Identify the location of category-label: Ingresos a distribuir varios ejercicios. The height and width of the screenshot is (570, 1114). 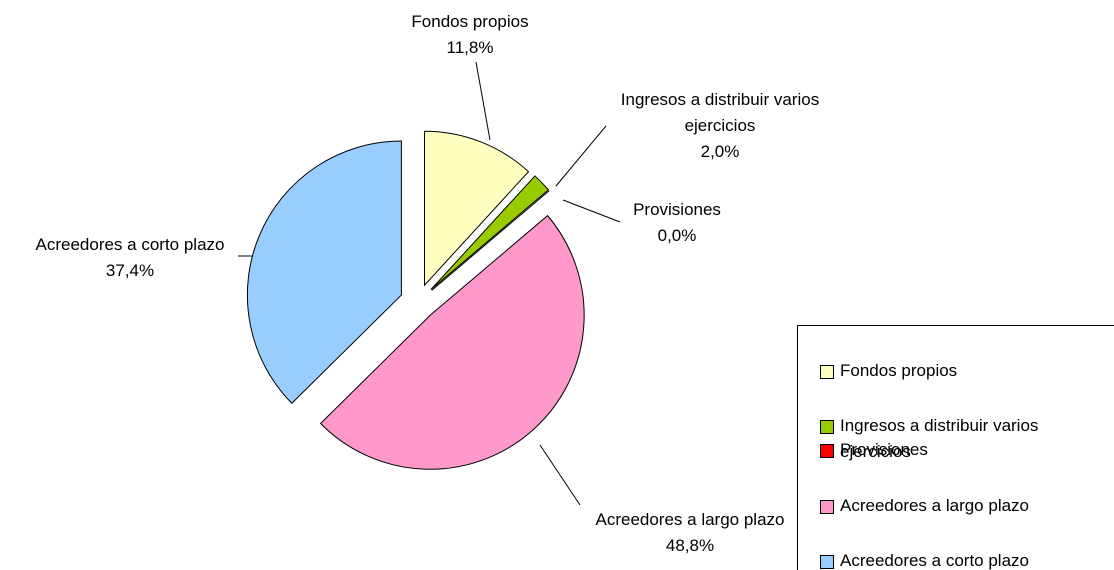
(720, 112).